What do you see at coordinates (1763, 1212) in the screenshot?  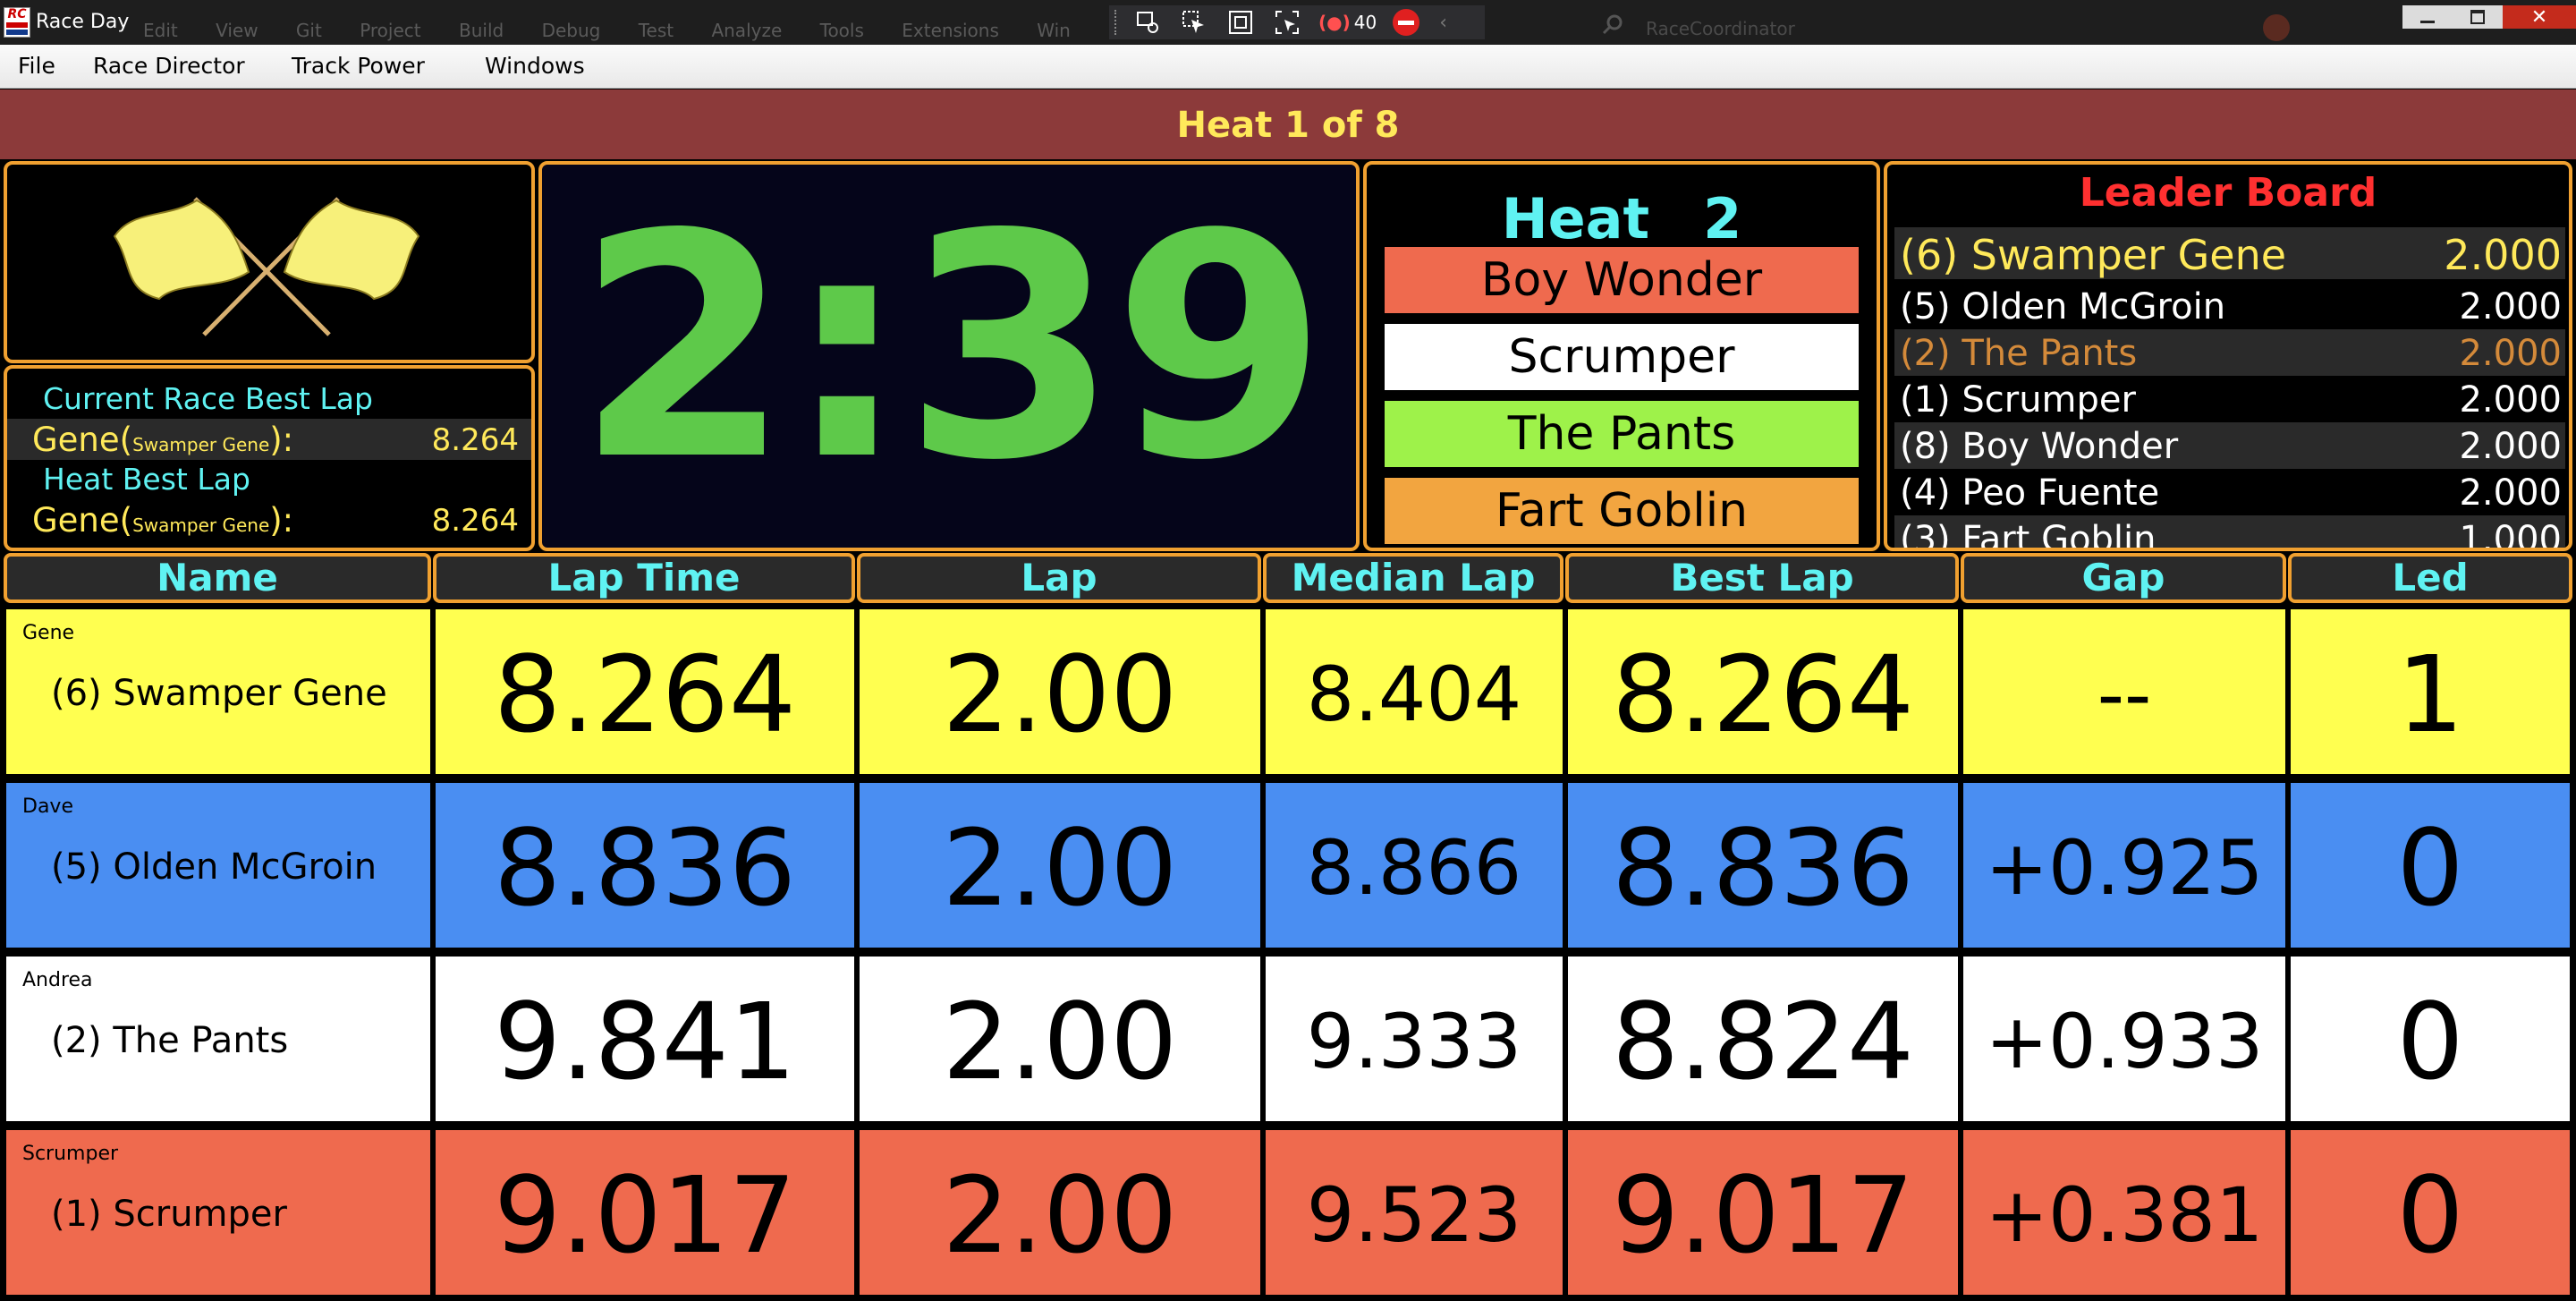 I see `best-lap-cell: 9.017` at bounding box center [1763, 1212].